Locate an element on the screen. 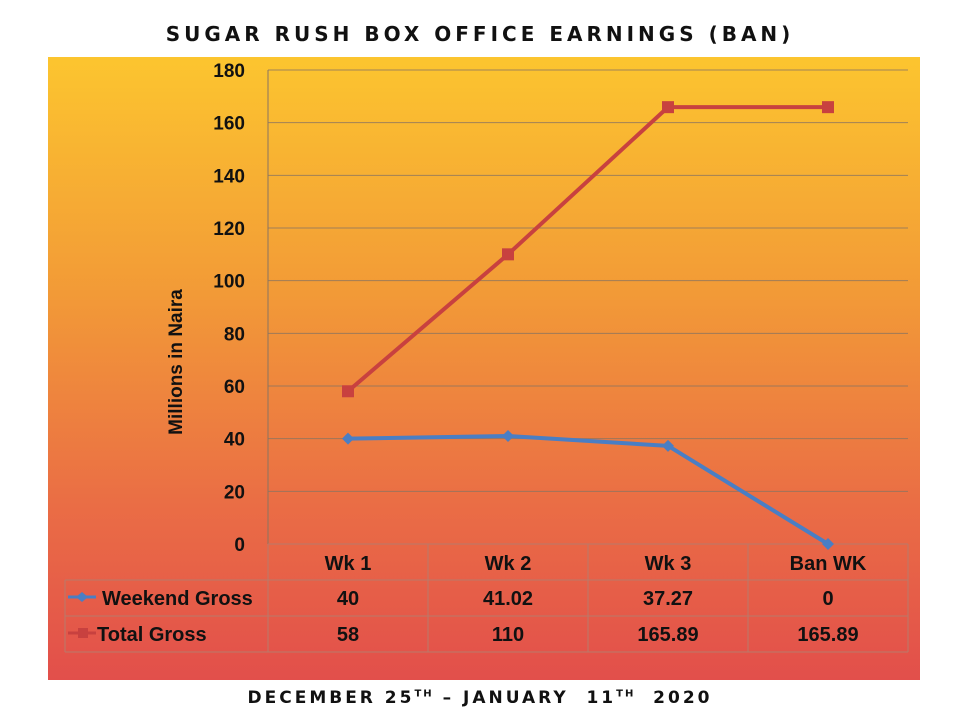 Image resolution: width=960 pixels, height=720 pixels. y-axis-label: Millions in Naira is located at coordinates (176, 362).